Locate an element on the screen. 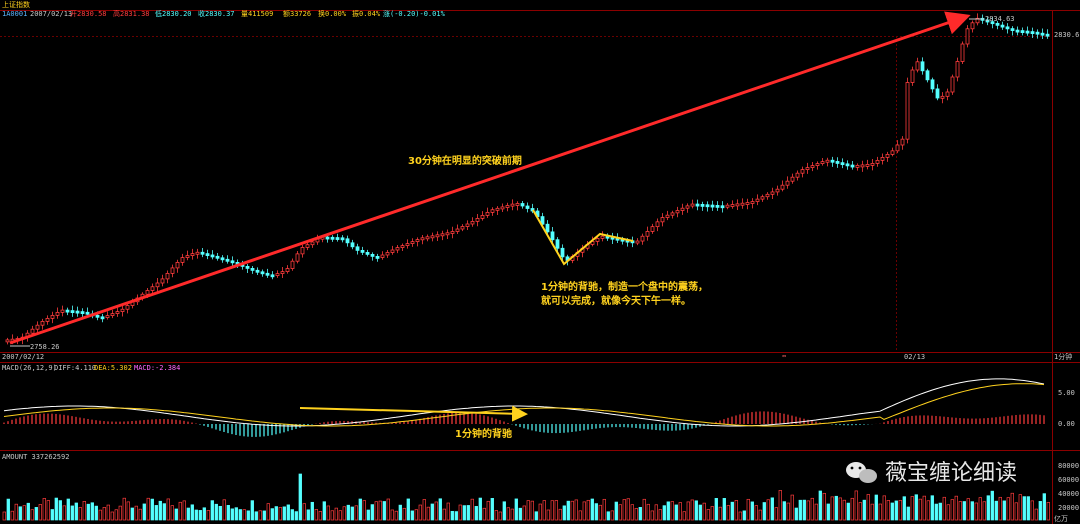 This screenshot has height=524, width=1080. scroll-handle-icon: ⇔ is located at coordinates (784, 356).